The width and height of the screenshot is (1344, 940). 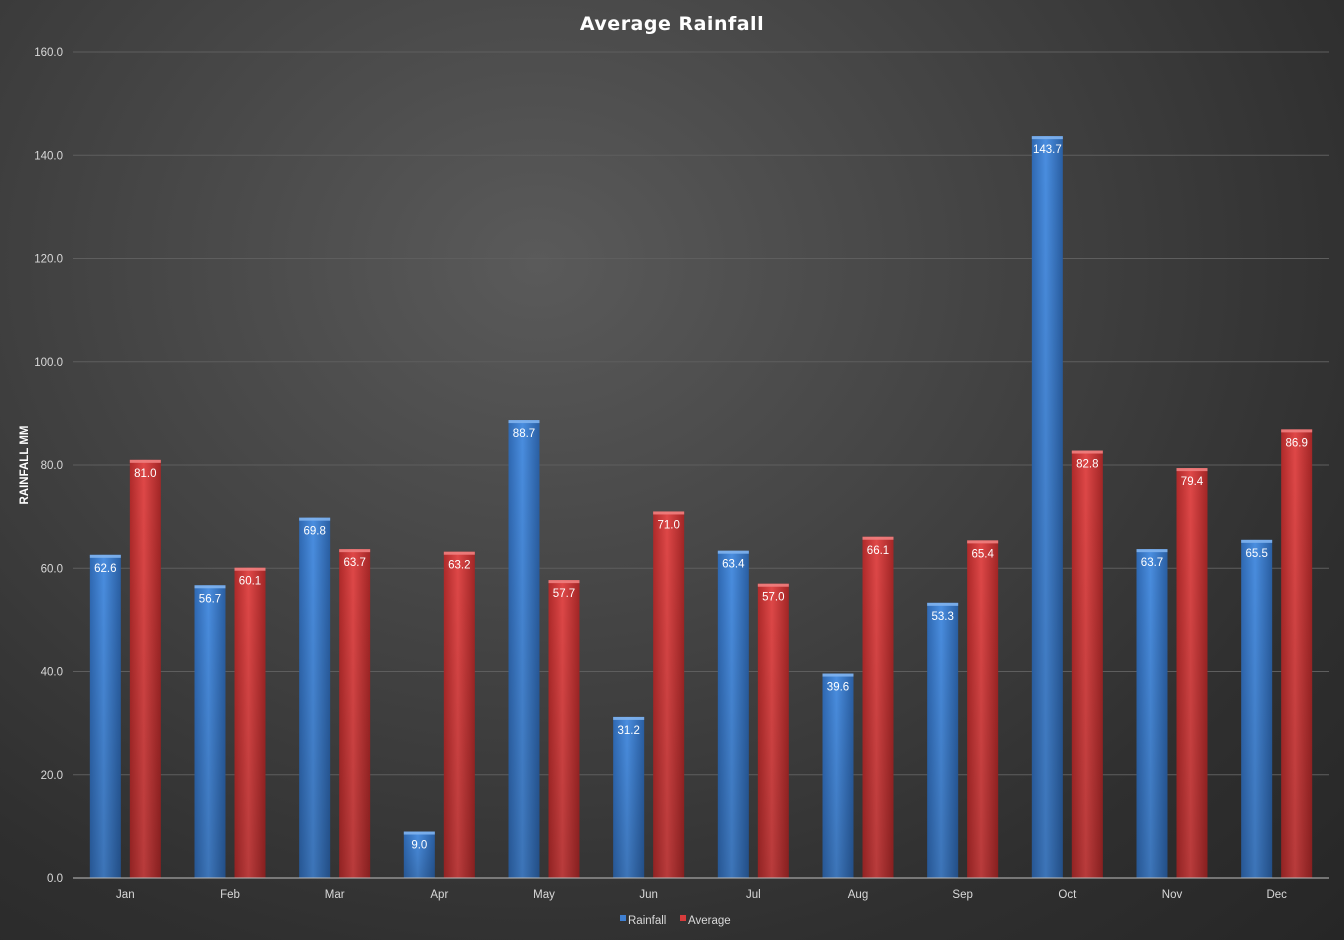 I want to click on y-tick-label: 60.0, so click(x=52, y=569).